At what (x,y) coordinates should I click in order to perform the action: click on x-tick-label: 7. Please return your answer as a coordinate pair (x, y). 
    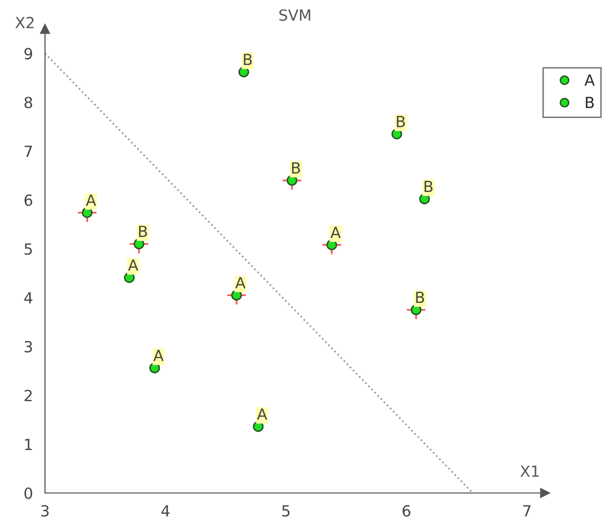
    Looking at the image, I should click on (526, 510).